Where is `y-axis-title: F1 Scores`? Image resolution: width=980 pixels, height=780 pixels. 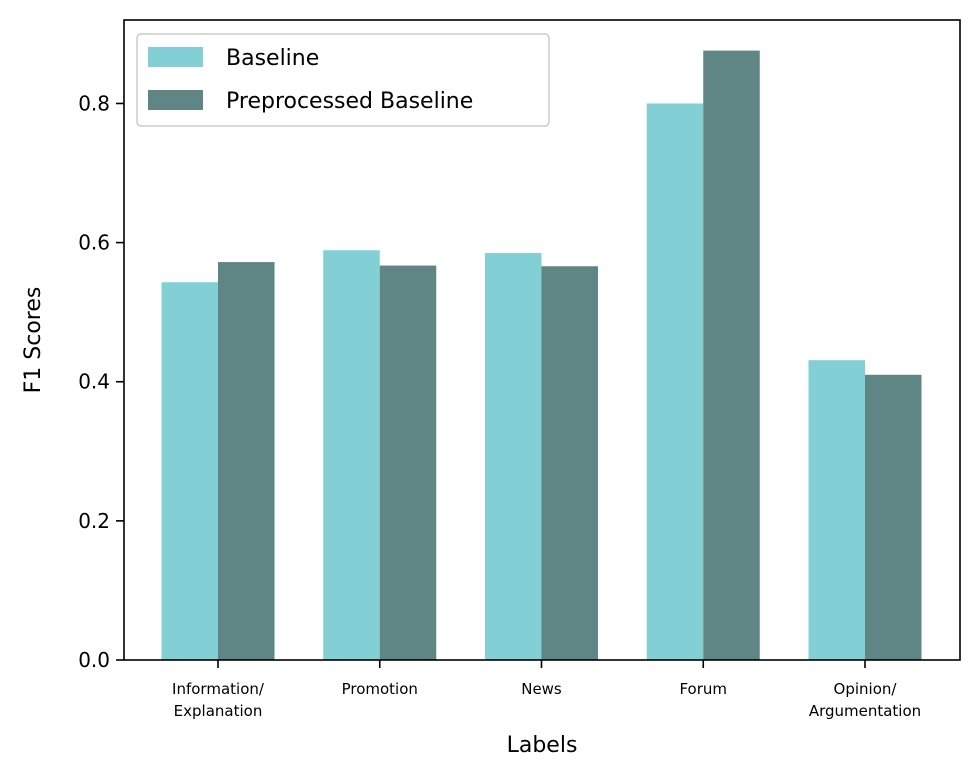 y-axis-title: F1 Scores is located at coordinates (33, 340).